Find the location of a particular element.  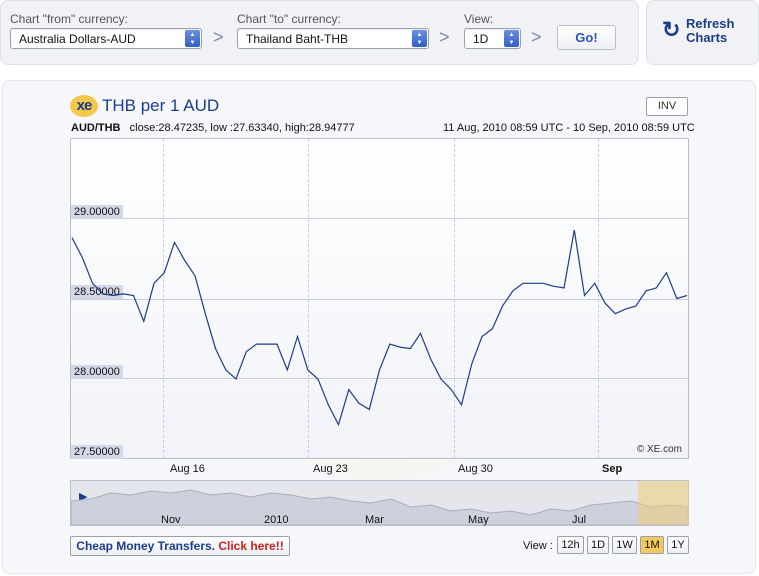

navigator-label: May is located at coordinates (478, 520).